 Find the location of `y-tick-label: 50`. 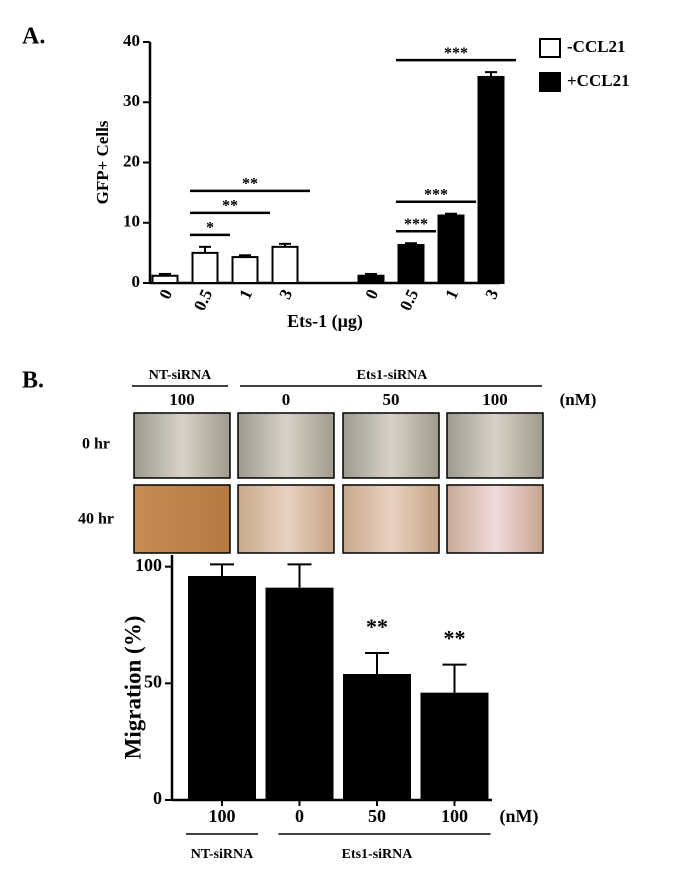

y-tick-label: 50 is located at coordinates (153, 681).